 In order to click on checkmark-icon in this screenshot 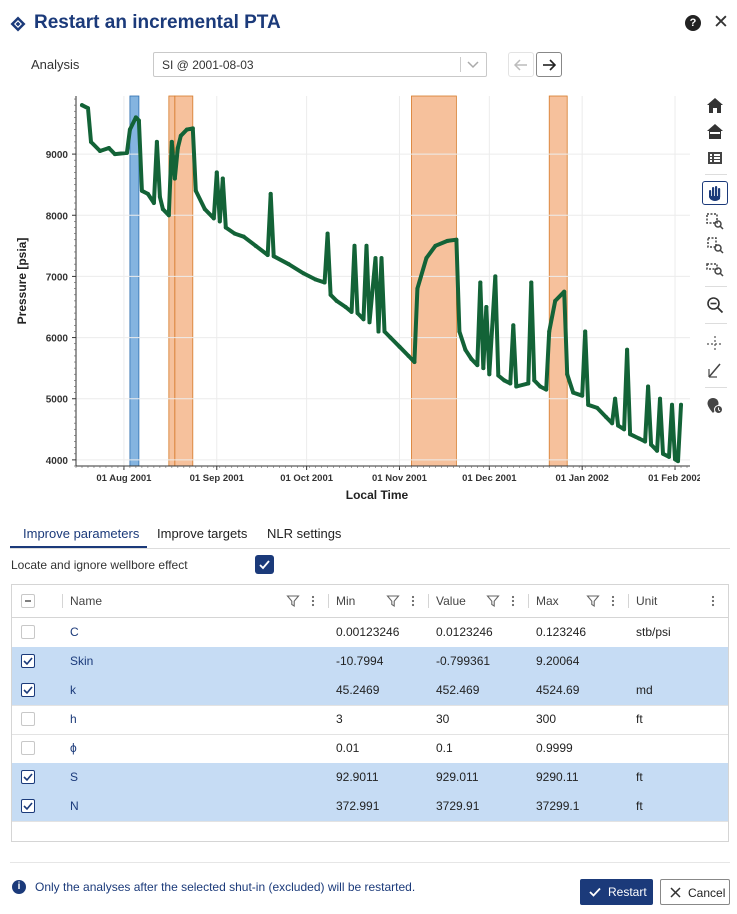, I will do `click(28, 690)`.